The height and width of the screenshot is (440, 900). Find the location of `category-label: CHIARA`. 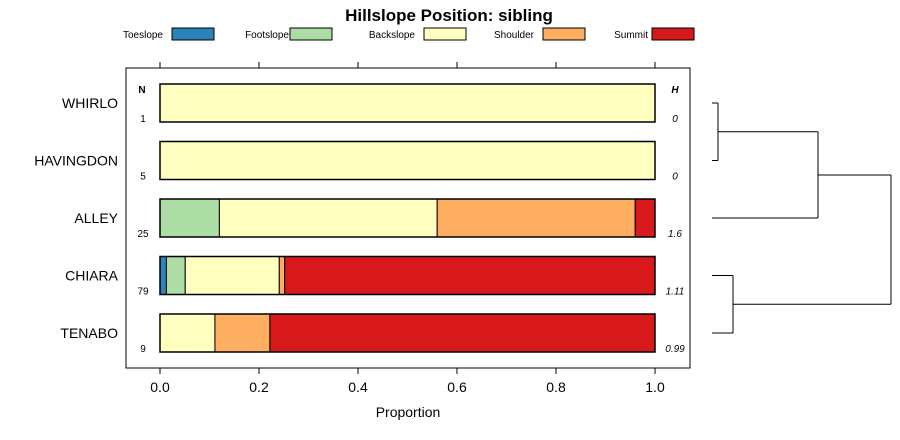

category-label: CHIARA is located at coordinates (92, 276).